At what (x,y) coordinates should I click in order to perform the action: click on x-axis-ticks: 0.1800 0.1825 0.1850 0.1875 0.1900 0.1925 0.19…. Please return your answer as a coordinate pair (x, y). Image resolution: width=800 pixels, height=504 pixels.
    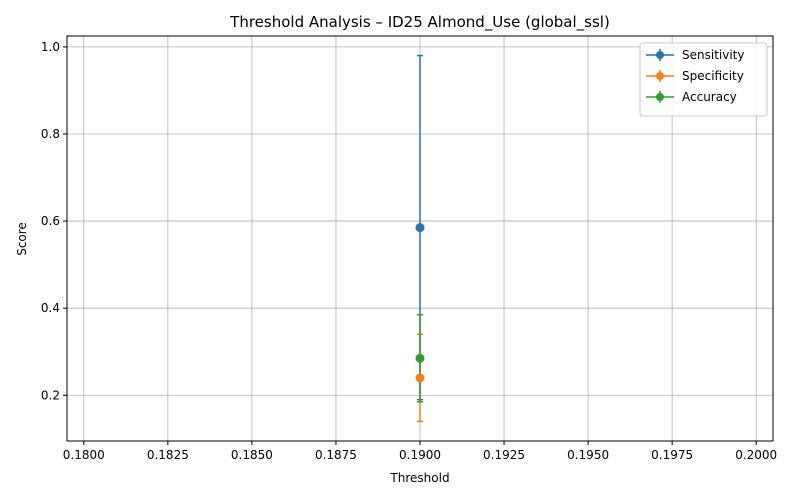
    Looking at the image, I should click on (420, 451).